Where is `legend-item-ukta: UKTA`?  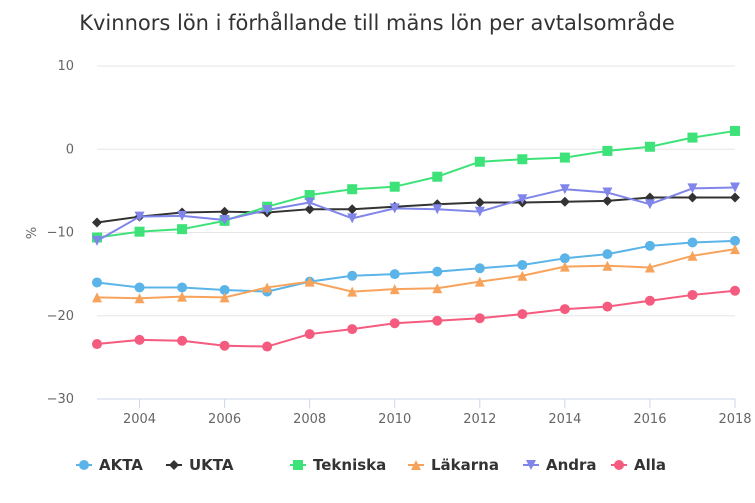 legend-item-ukta: UKTA is located at coordinates (200, 465).